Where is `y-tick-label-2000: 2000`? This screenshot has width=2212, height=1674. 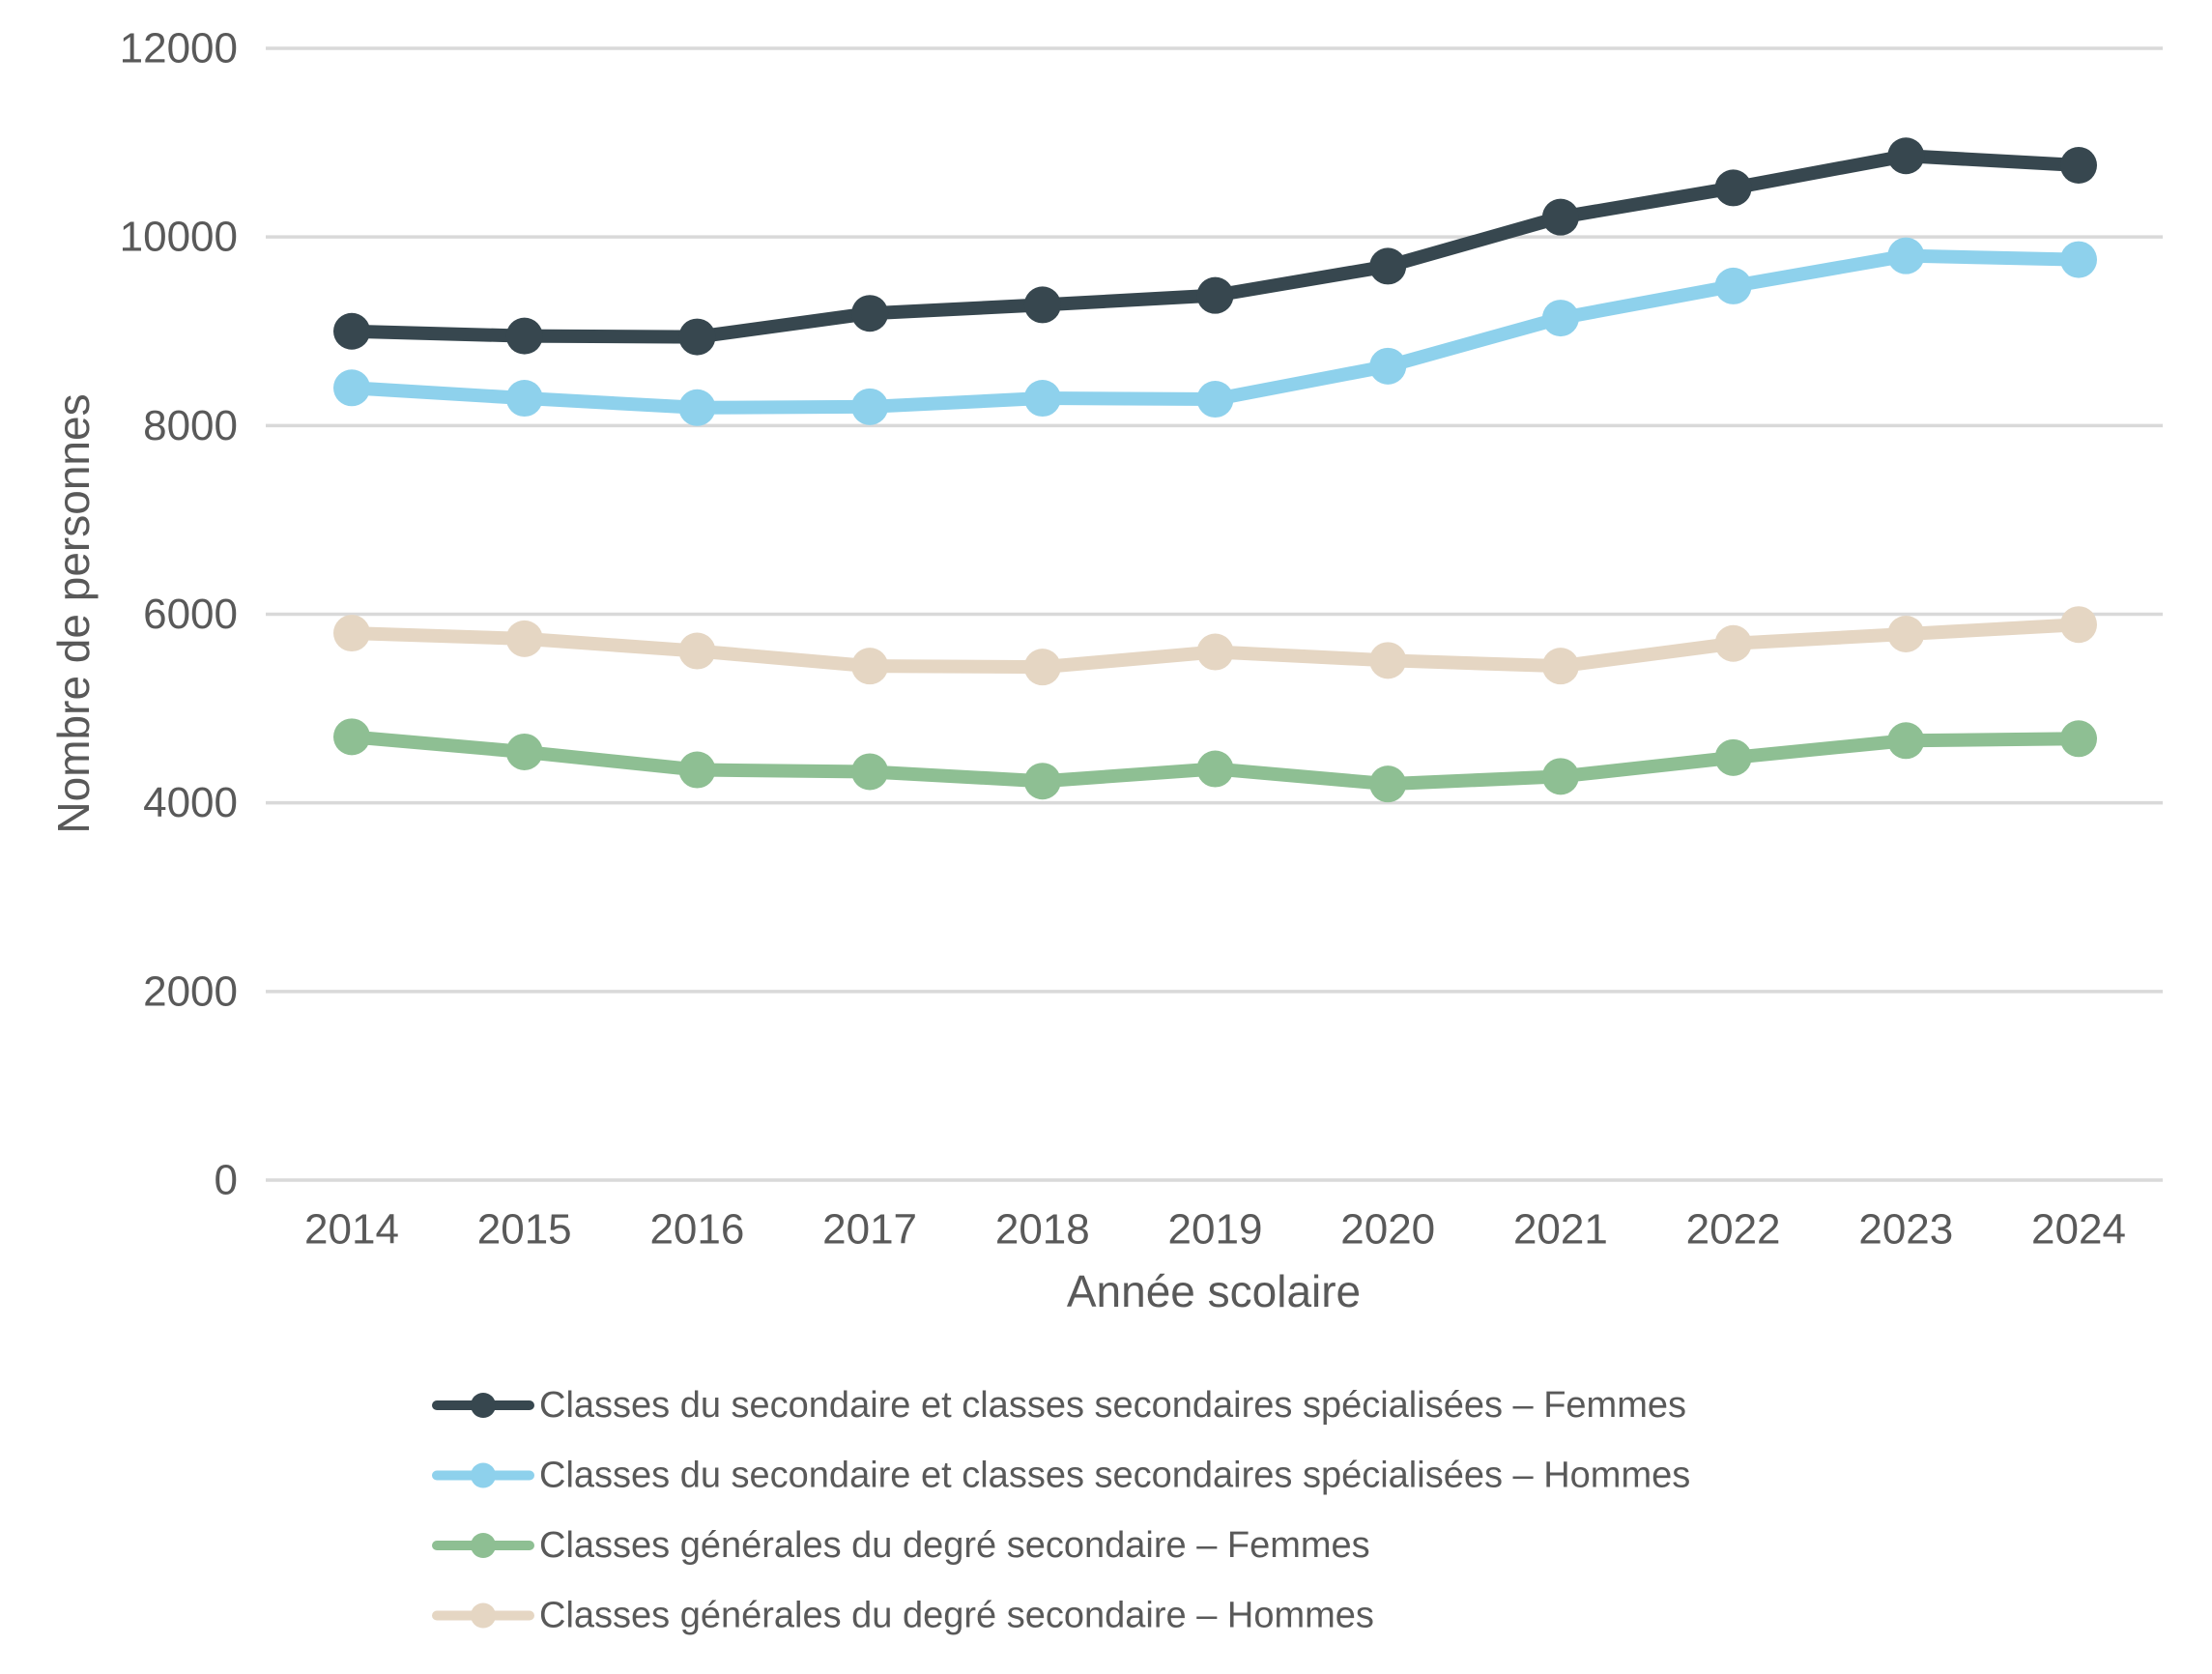
y-tick-label-2000: 2000 is located at coordinates (190, 991).